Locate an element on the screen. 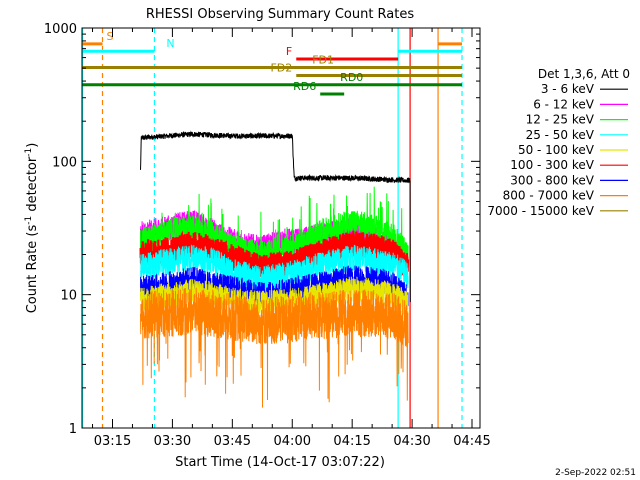 The image size is (640, 480). flag-s-label: S is located at coordinates (109, 36).